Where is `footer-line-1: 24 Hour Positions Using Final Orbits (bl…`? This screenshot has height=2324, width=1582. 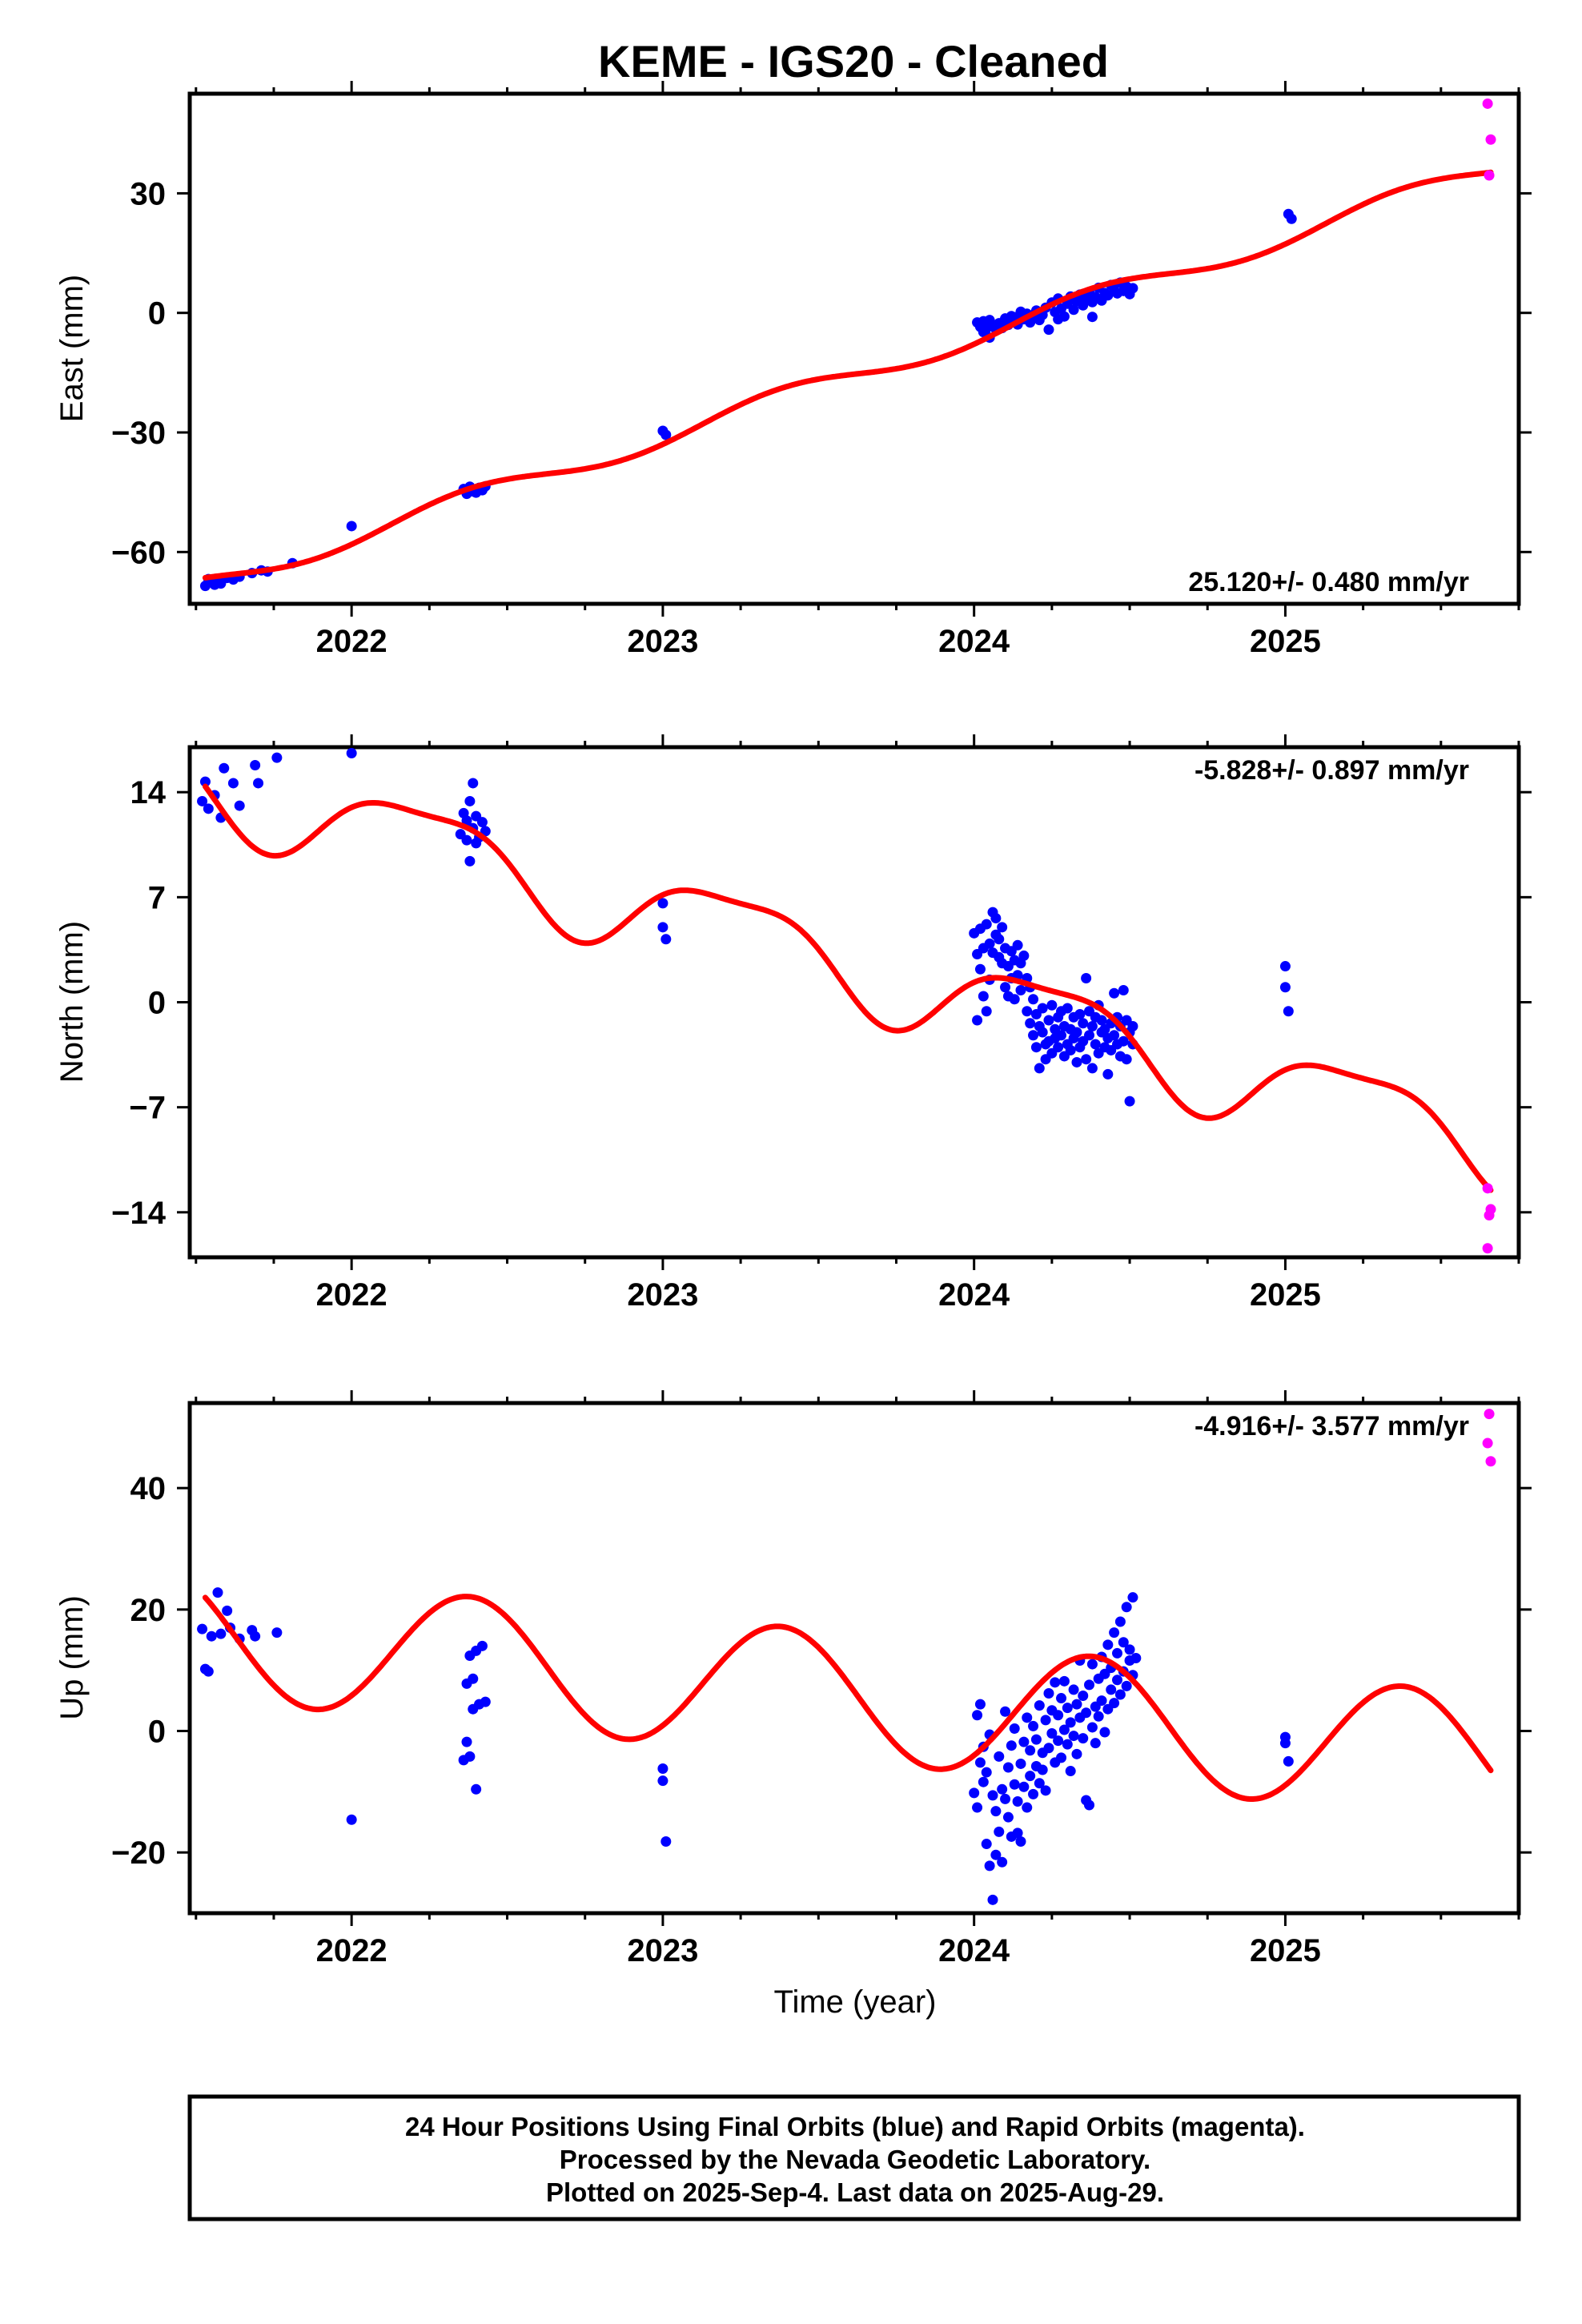 footer-line-1: 24 Hour Positions Using Final Orbits (bl… is located at coordinates (855, 2126).